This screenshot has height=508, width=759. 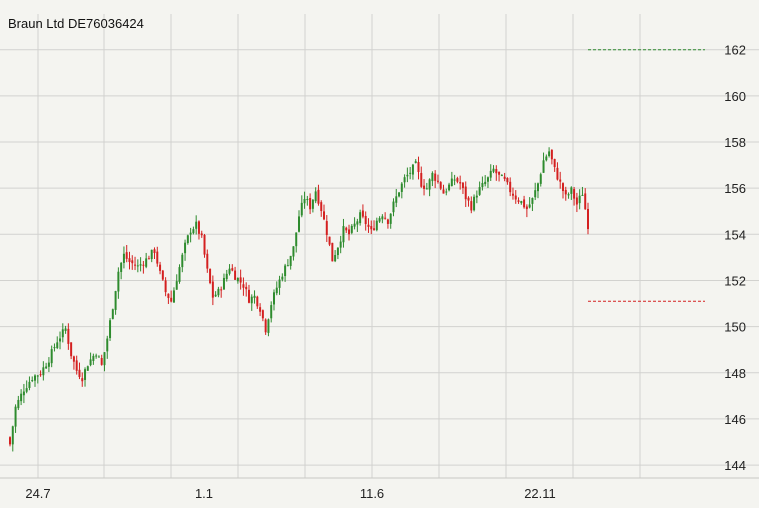 What do you see at coordinates (735, 258) in the screenshot?
I see `y-axis-labels: 144 146 148 150 152 154 156 158 160 162` at bounding box center [735, 258].